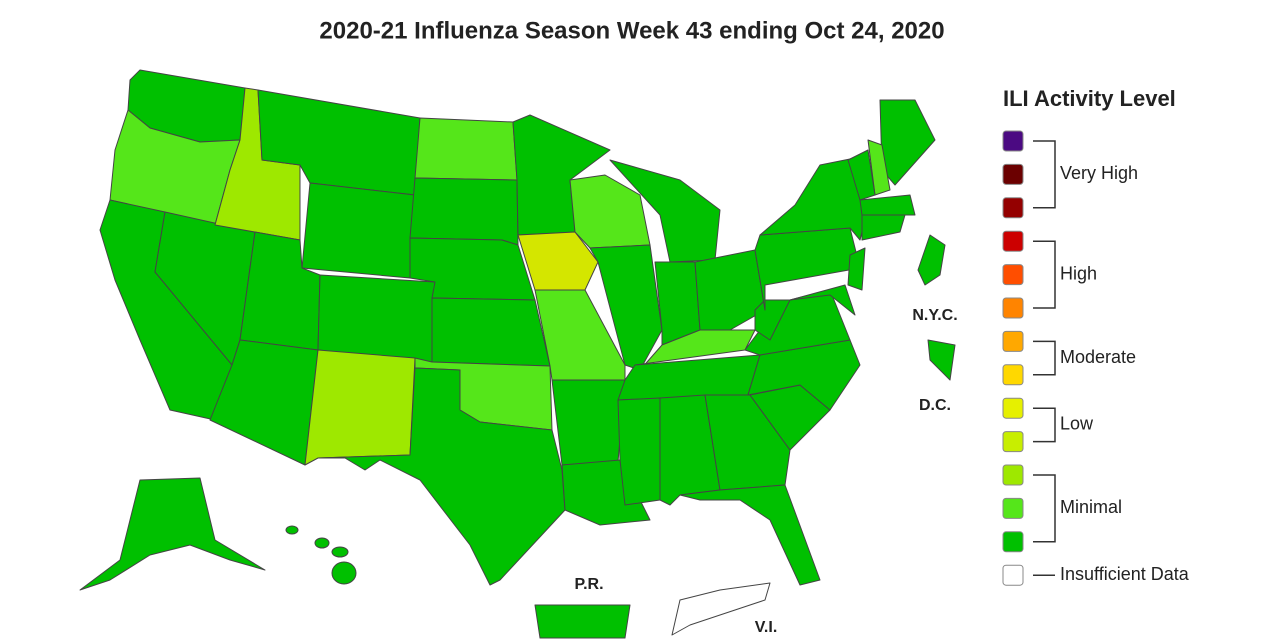 This screenshot has height=640, width=1280. What do you see at coordinates (1078, 273) in the screenshot?
I see `legend-label: High` at bounding box center [1078, 273].